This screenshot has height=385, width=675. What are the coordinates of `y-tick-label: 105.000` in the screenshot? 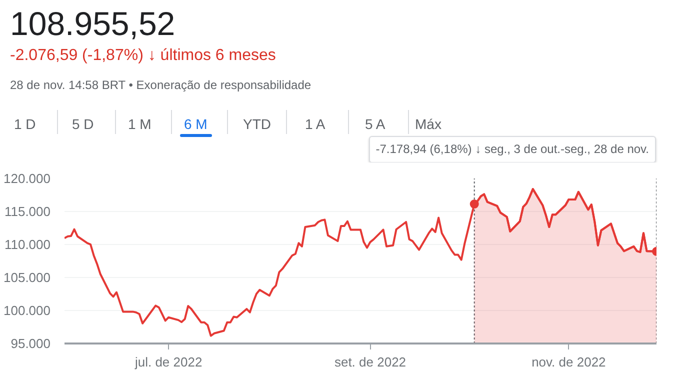 It's located at (27, 277).